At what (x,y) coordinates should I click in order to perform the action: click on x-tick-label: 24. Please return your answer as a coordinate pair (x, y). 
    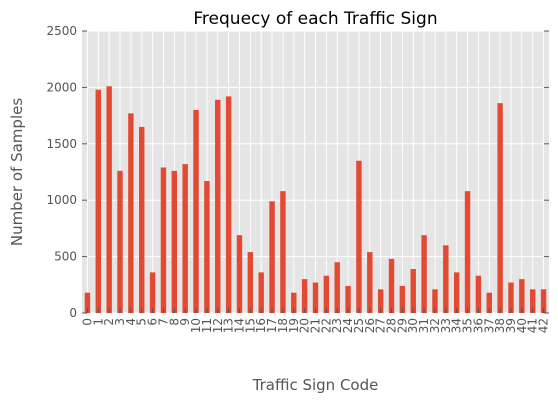
    Looking at the image, I should click on (348, 325).